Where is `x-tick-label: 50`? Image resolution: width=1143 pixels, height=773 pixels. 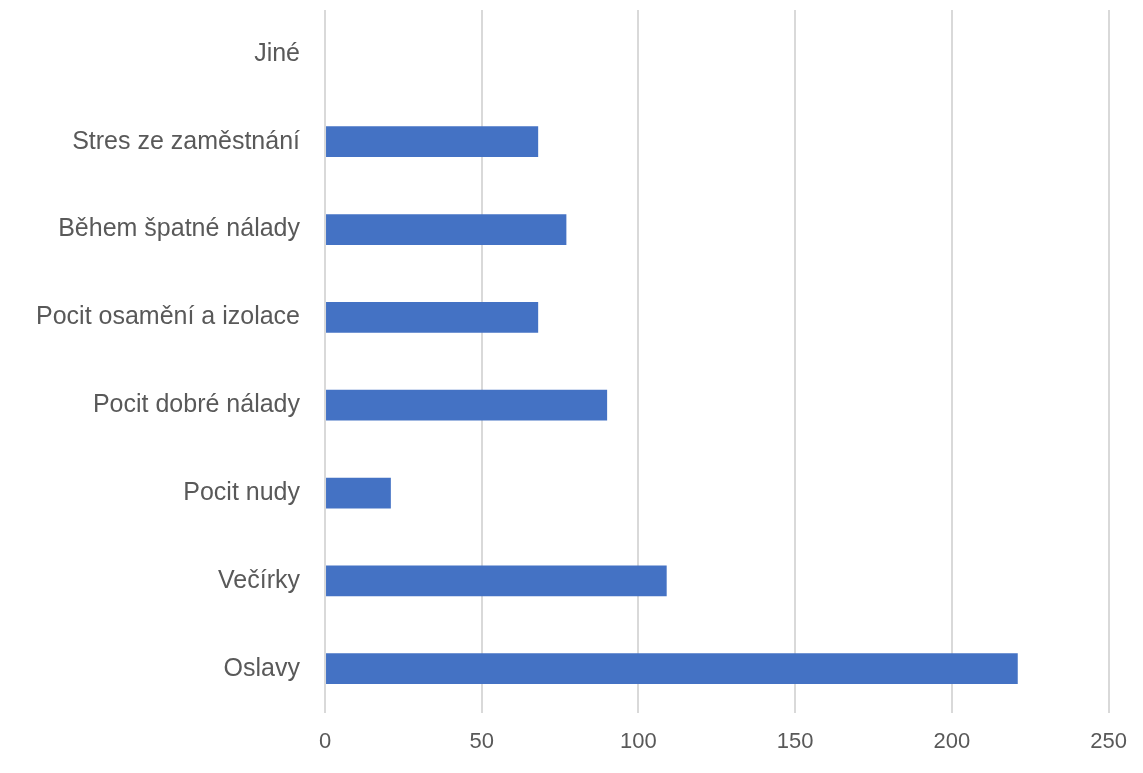
x-tick-label: 50 is located at coordinates (481, 740).